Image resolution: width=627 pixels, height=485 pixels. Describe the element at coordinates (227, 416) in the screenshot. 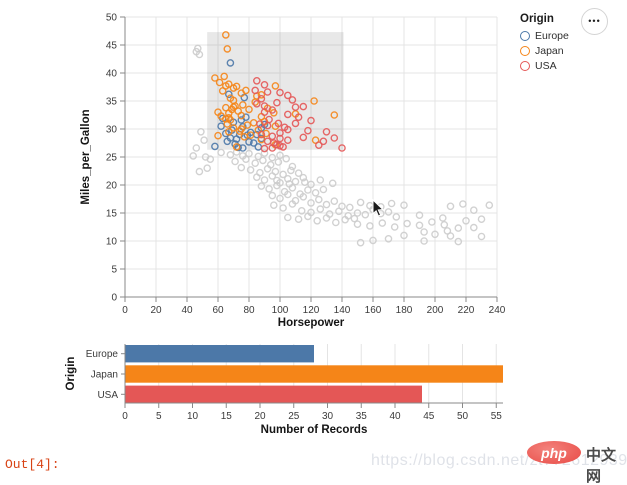

I see `bar-x-tick-label: 15` at that location.